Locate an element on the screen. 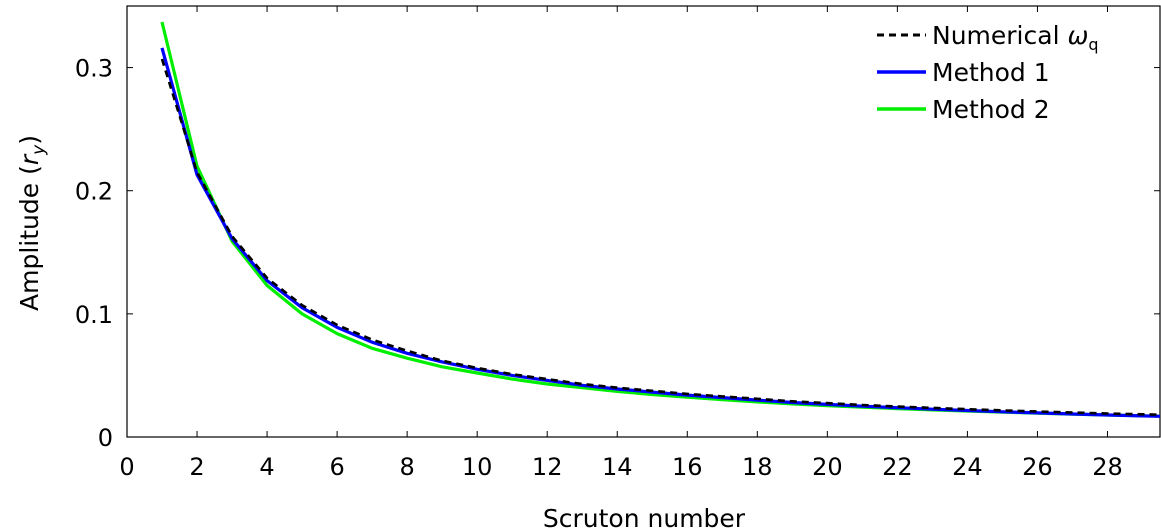 The height and width of the screenshot is (531, 1161). x-tick-label: 24 is located at coordinates (967, 467).